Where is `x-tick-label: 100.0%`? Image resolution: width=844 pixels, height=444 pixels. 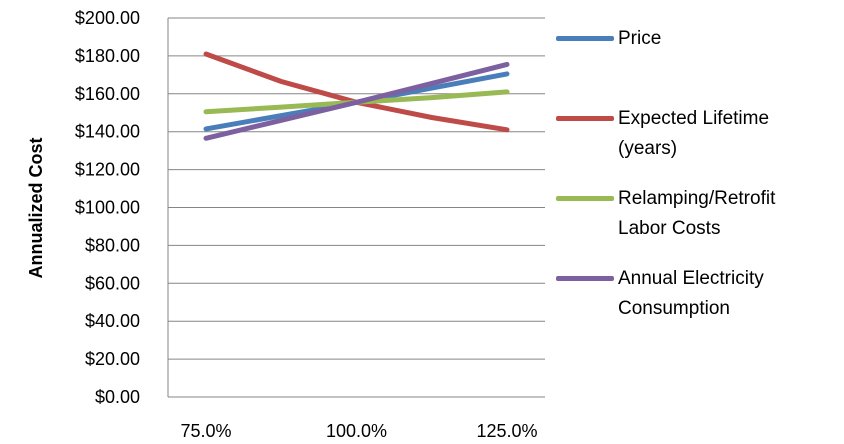 x-tick-label: 100.0% is located at coordinates (356, 431).